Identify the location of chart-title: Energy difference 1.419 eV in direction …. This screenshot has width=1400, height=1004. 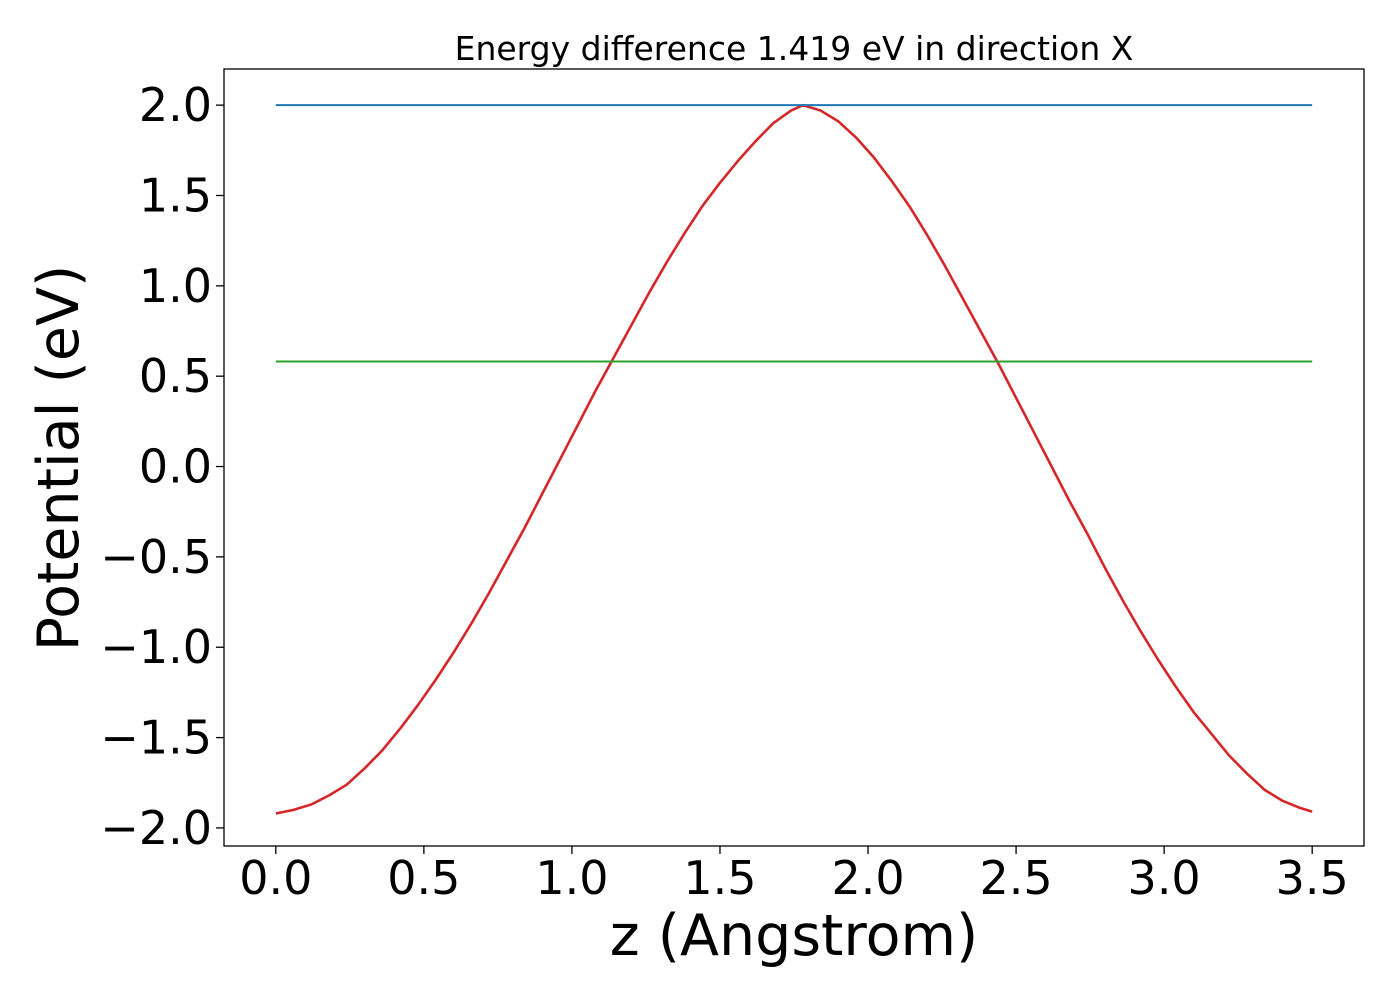
(794, 48).